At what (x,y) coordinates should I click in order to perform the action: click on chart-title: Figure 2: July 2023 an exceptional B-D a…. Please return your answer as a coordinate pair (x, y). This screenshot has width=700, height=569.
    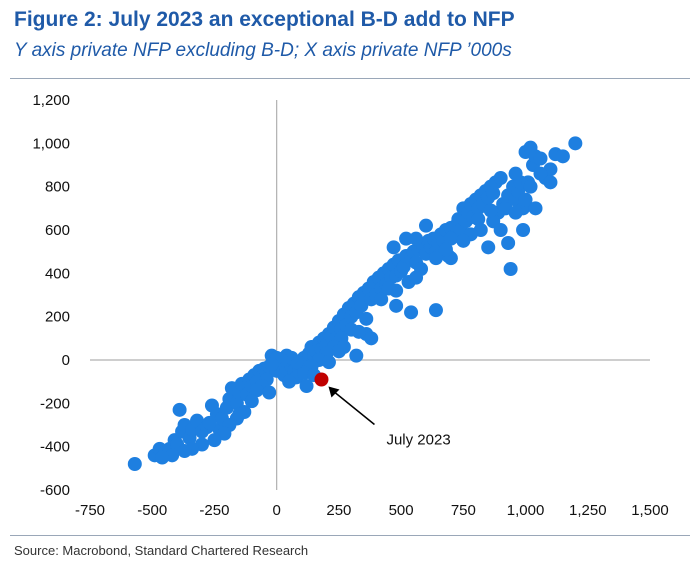
    Looking at the image, I should click on (264, 19).